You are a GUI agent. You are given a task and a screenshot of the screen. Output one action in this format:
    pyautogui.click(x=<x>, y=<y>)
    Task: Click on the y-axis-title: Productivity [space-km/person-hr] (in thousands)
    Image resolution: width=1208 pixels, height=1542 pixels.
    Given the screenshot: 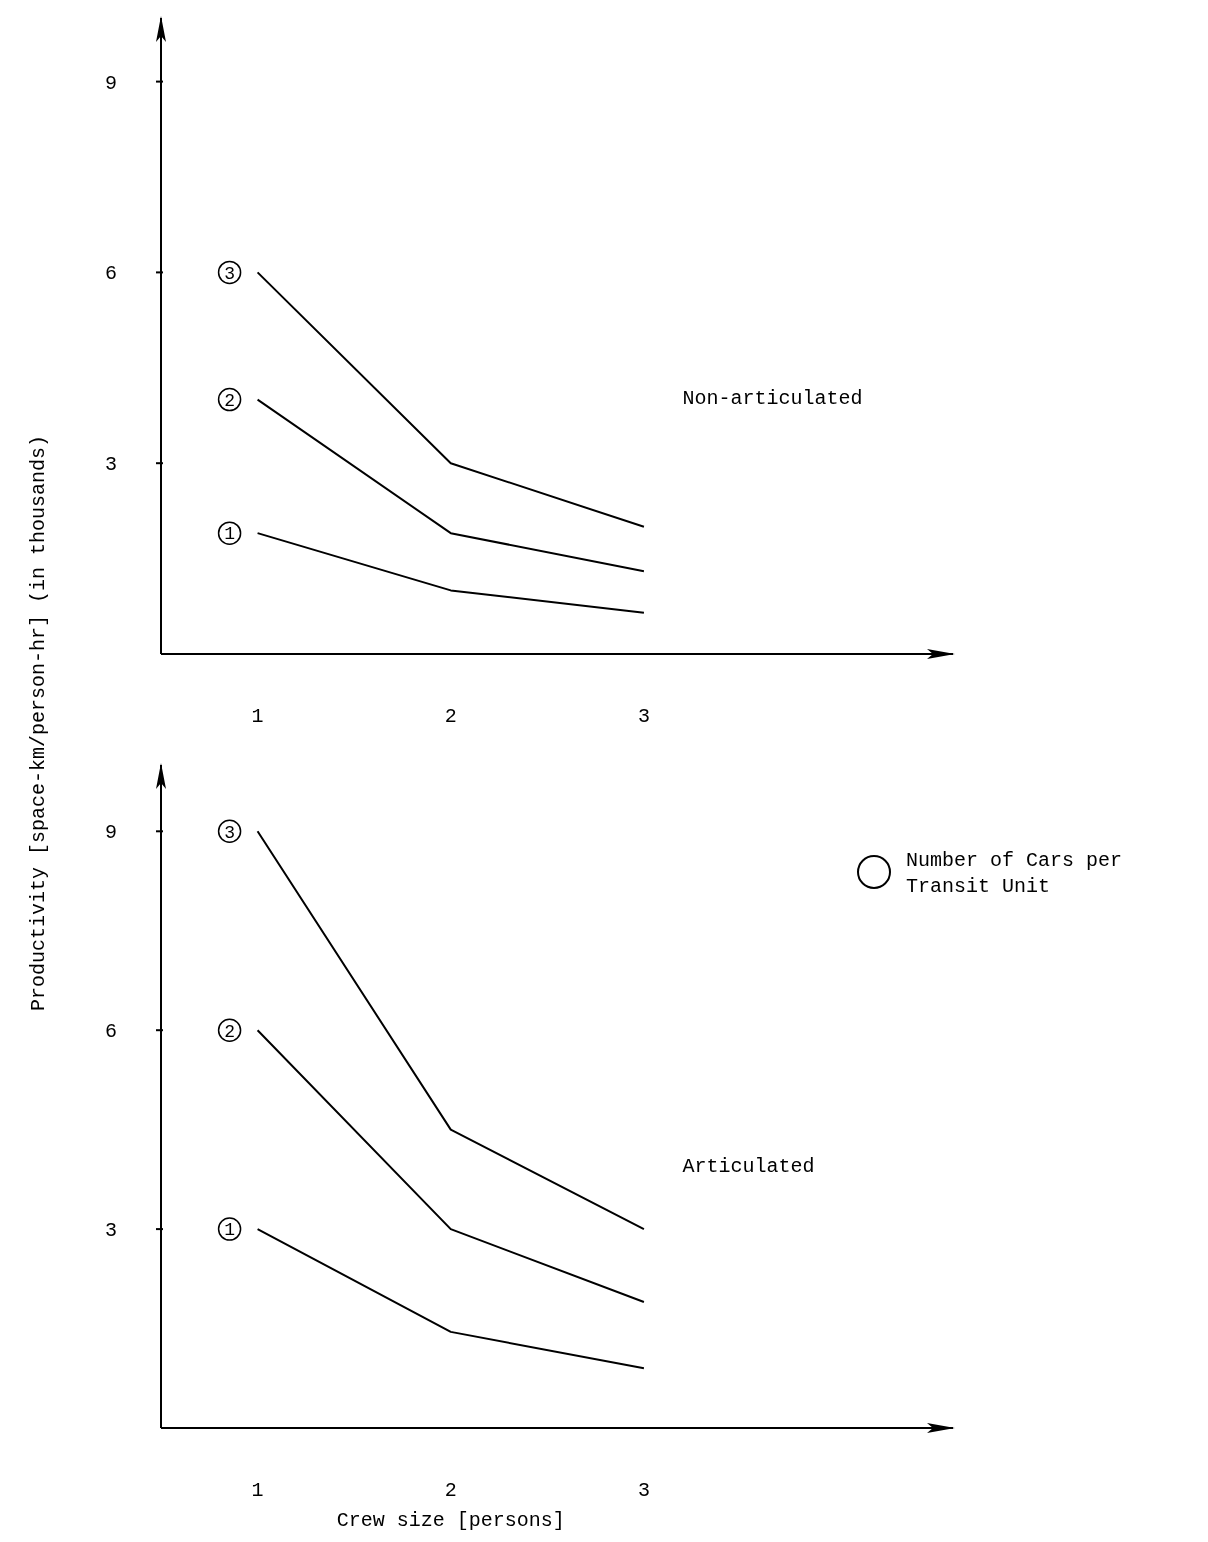 What is the action you would take?
    pyautogui.click(x=38, y=723)
    